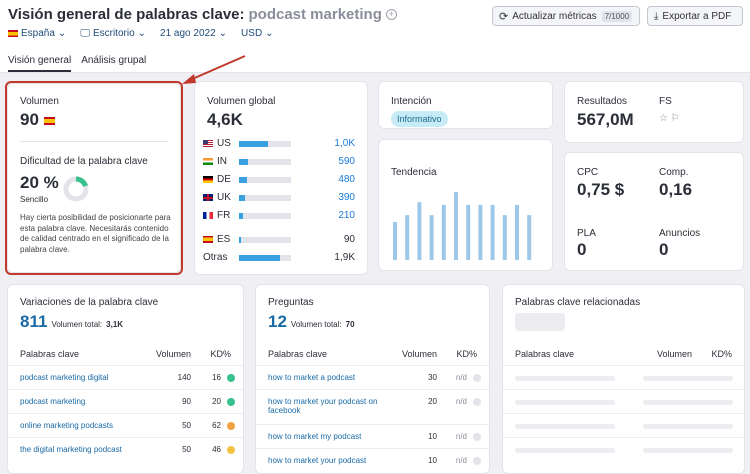 The height and width of the screenshot is (474, 750). What do you see at coordinates (208, 197) in the screenshot?
I see `uk-flag-icon` at bounding box center [208, 197].